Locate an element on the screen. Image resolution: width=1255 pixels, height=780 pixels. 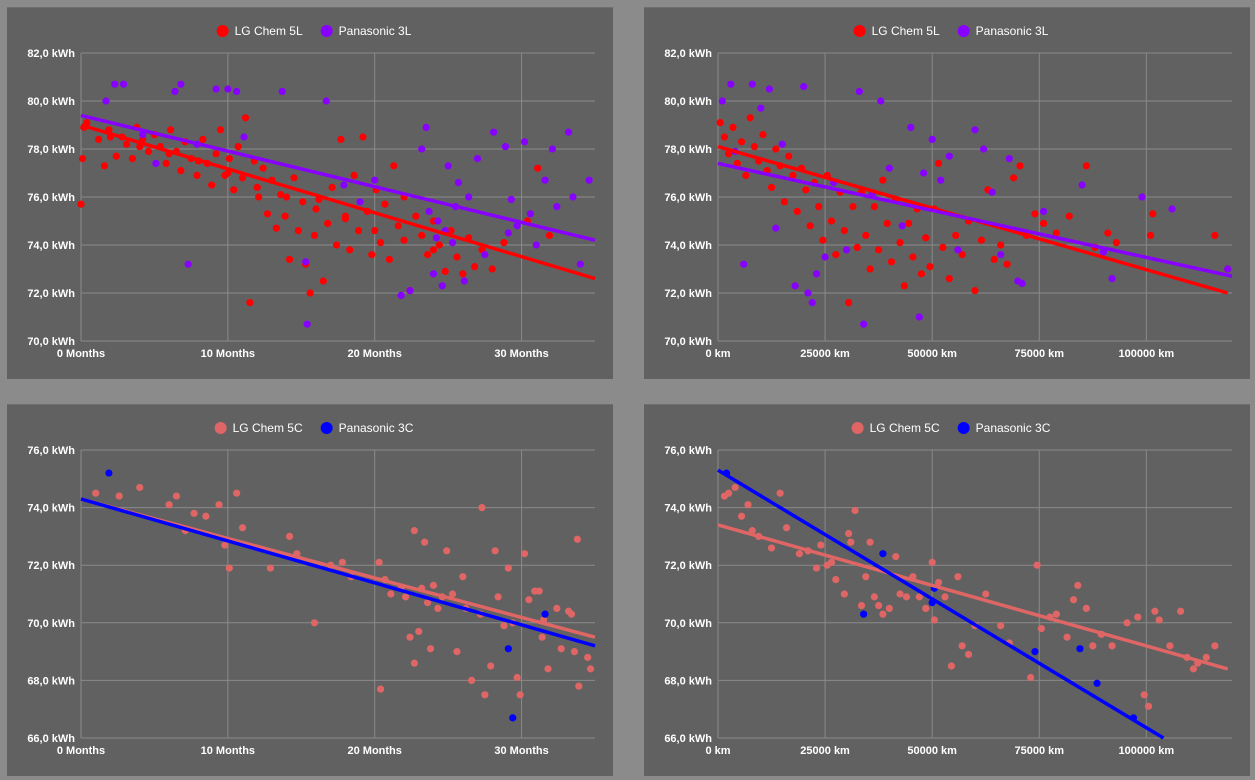
x-tick-label: 25000 km is located at coordinates (825, 751).